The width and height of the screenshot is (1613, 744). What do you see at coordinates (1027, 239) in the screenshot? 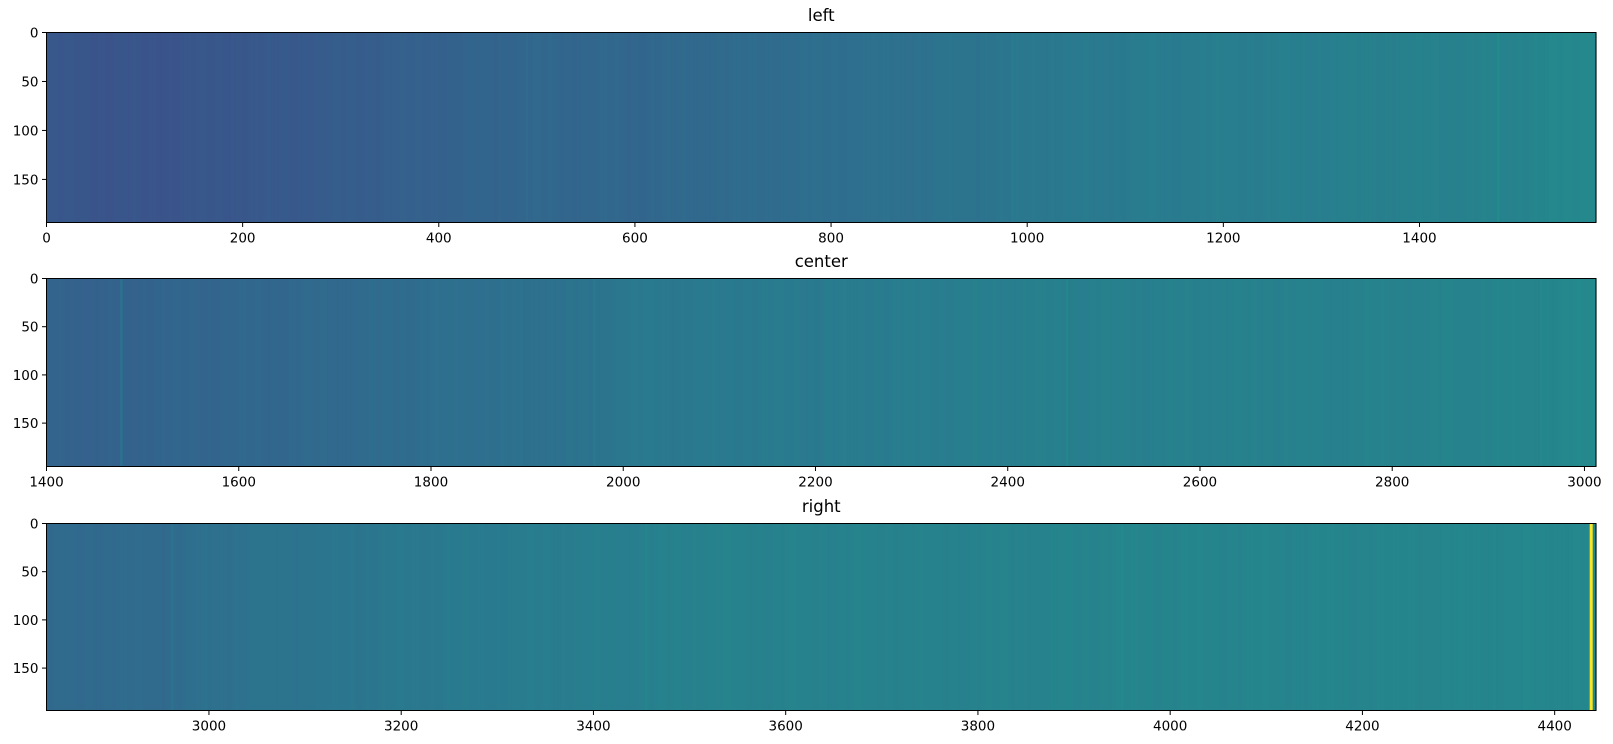
I see `x-tick-label: 1000` at bounding box center [1027, 239].